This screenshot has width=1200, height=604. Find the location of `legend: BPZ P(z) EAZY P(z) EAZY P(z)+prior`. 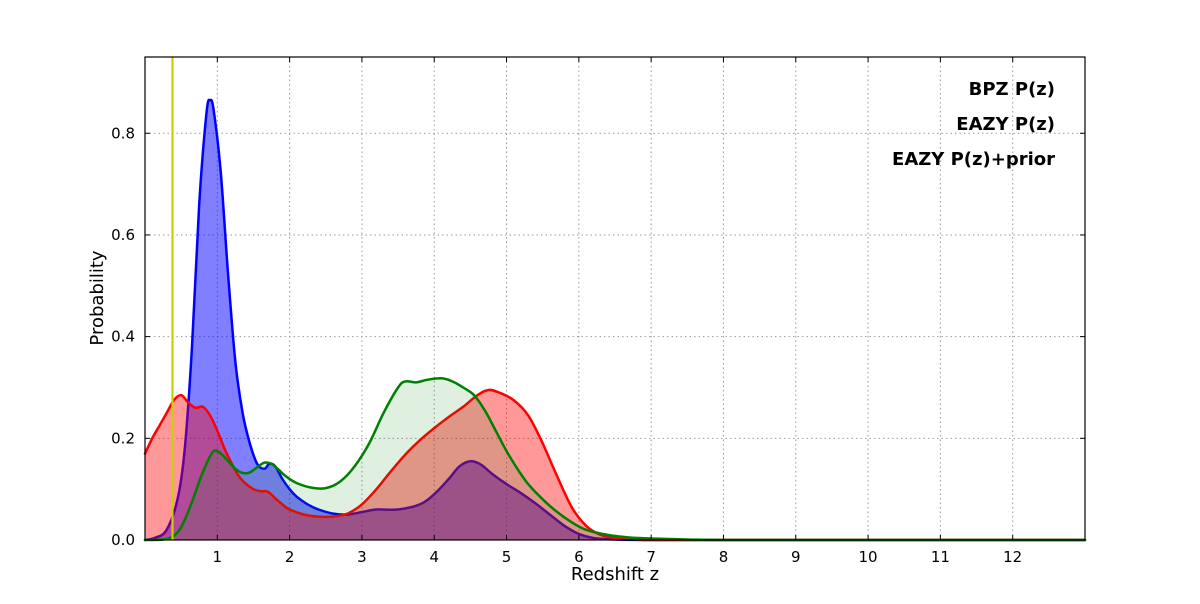

legend: BPZ P(z) EAZY P(z) EAZY P(z)+prior is located at coordinates (973, 124).